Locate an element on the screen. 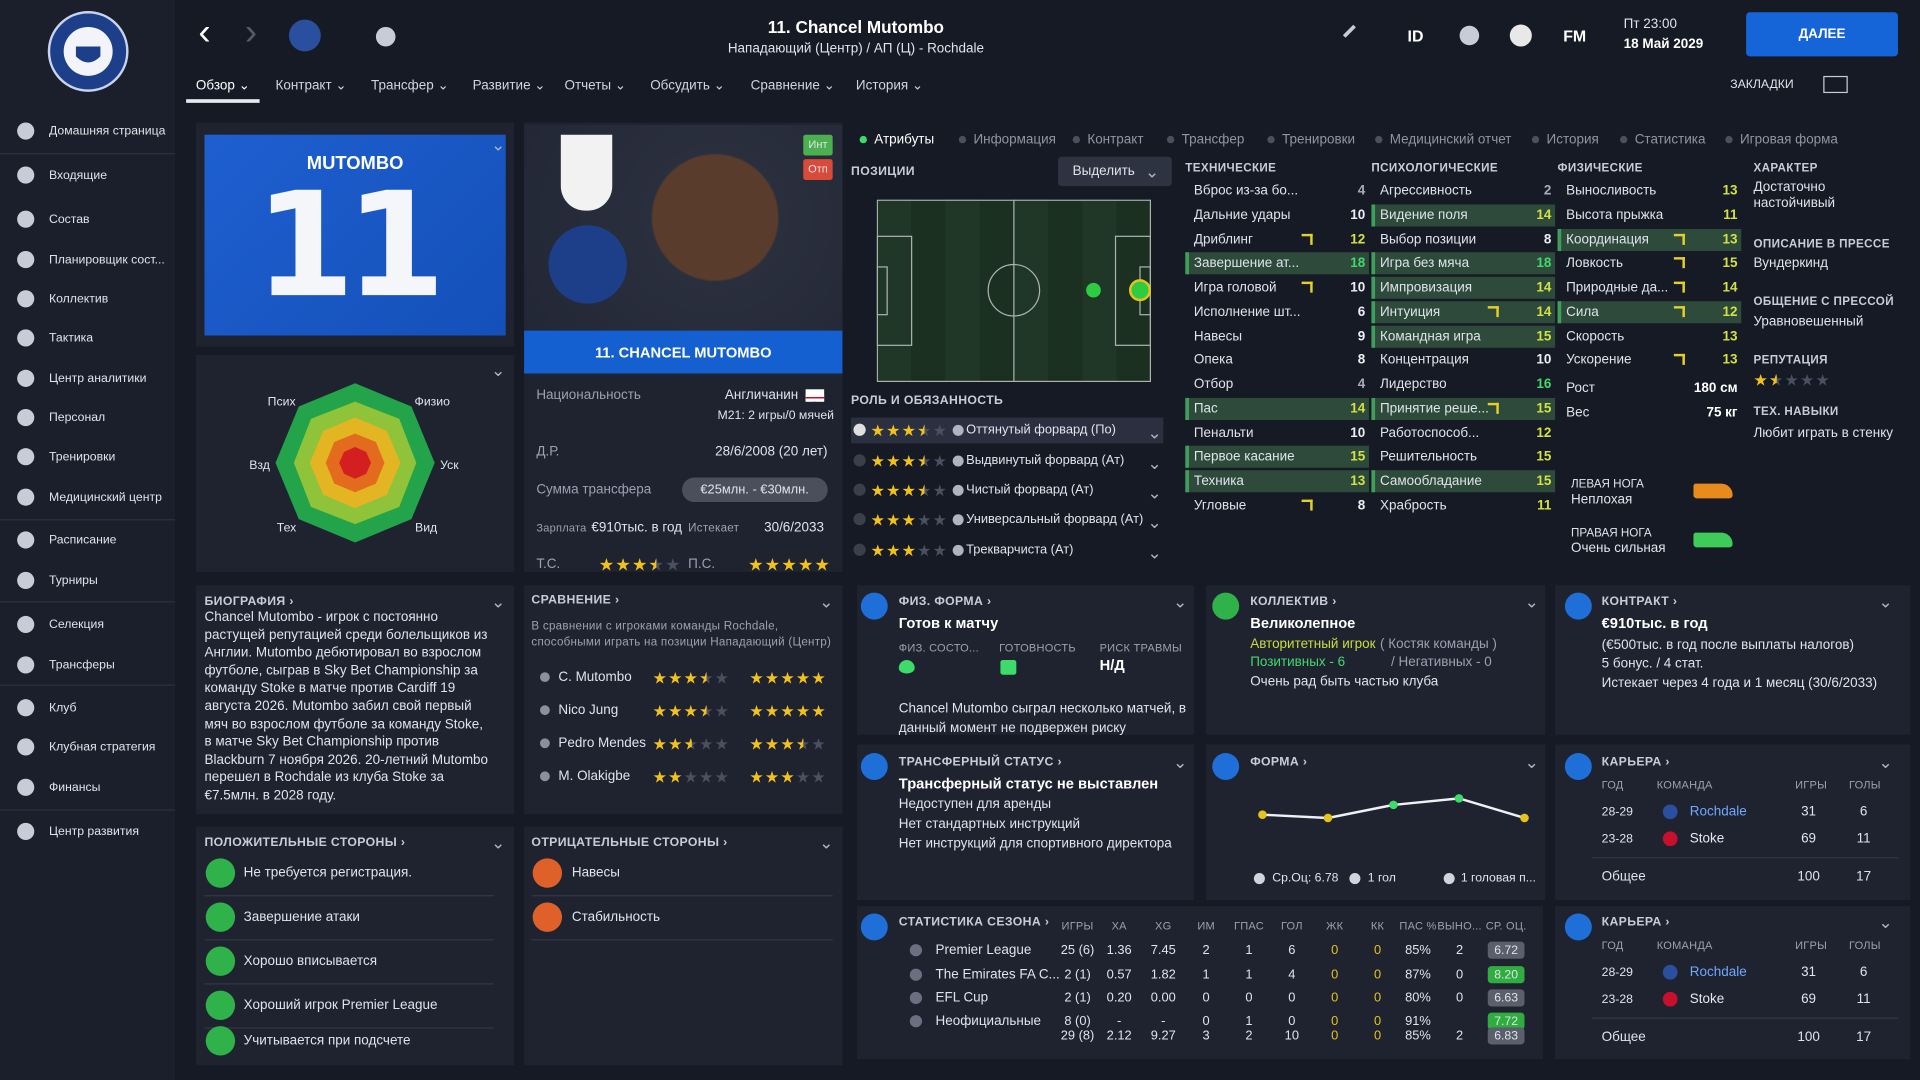 This screenshot has width=1920, height=1080. panel-title: КОНТРАКТ › is located at coordinates (1639, 602).